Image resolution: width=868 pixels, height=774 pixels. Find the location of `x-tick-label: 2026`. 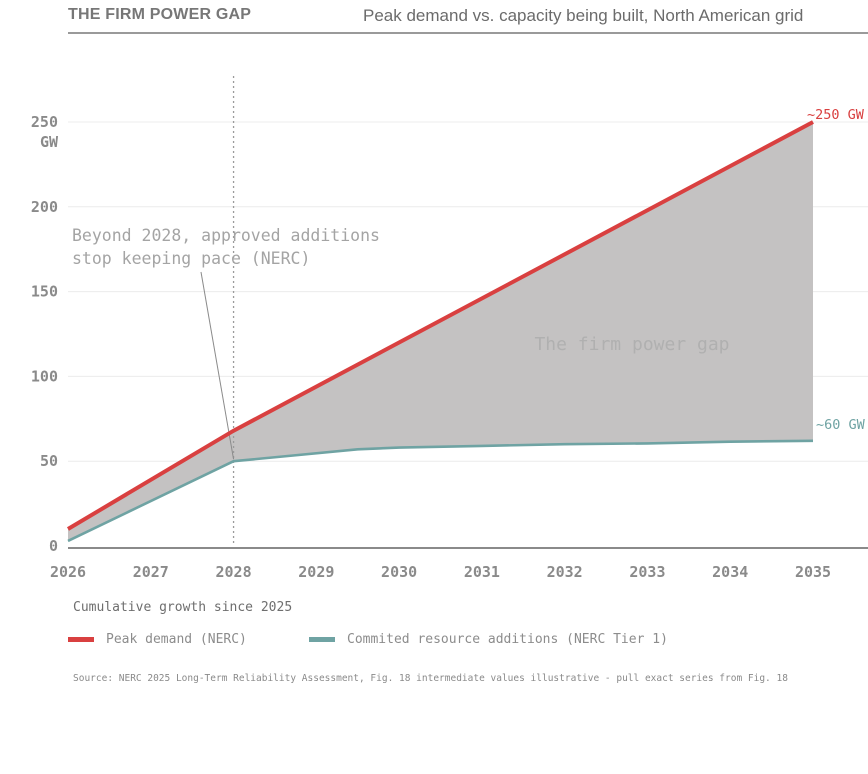

x-tick-label: 2026 is located at coordinates (68, 572).